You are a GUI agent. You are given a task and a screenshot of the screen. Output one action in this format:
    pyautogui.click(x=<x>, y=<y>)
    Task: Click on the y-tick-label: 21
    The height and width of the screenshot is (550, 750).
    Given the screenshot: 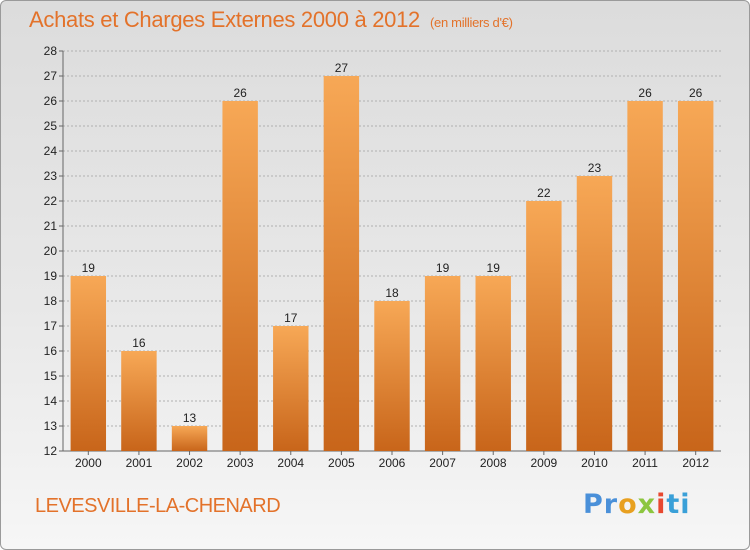 What is the action you would take?
    pyautogui.click(x=51, y=226)
    